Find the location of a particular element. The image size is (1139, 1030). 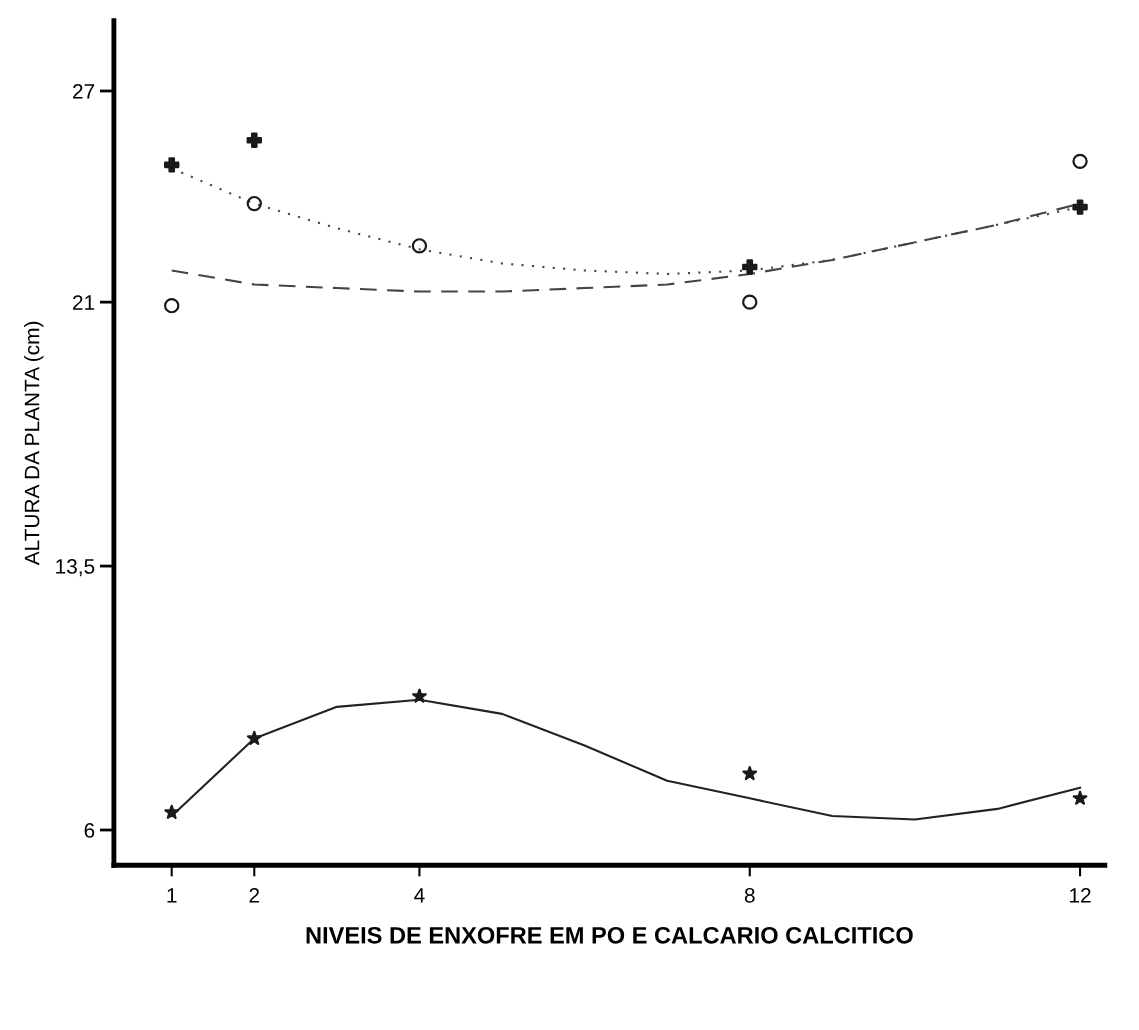

x-tick-label: 12 is located at coordinates (1080, 895).